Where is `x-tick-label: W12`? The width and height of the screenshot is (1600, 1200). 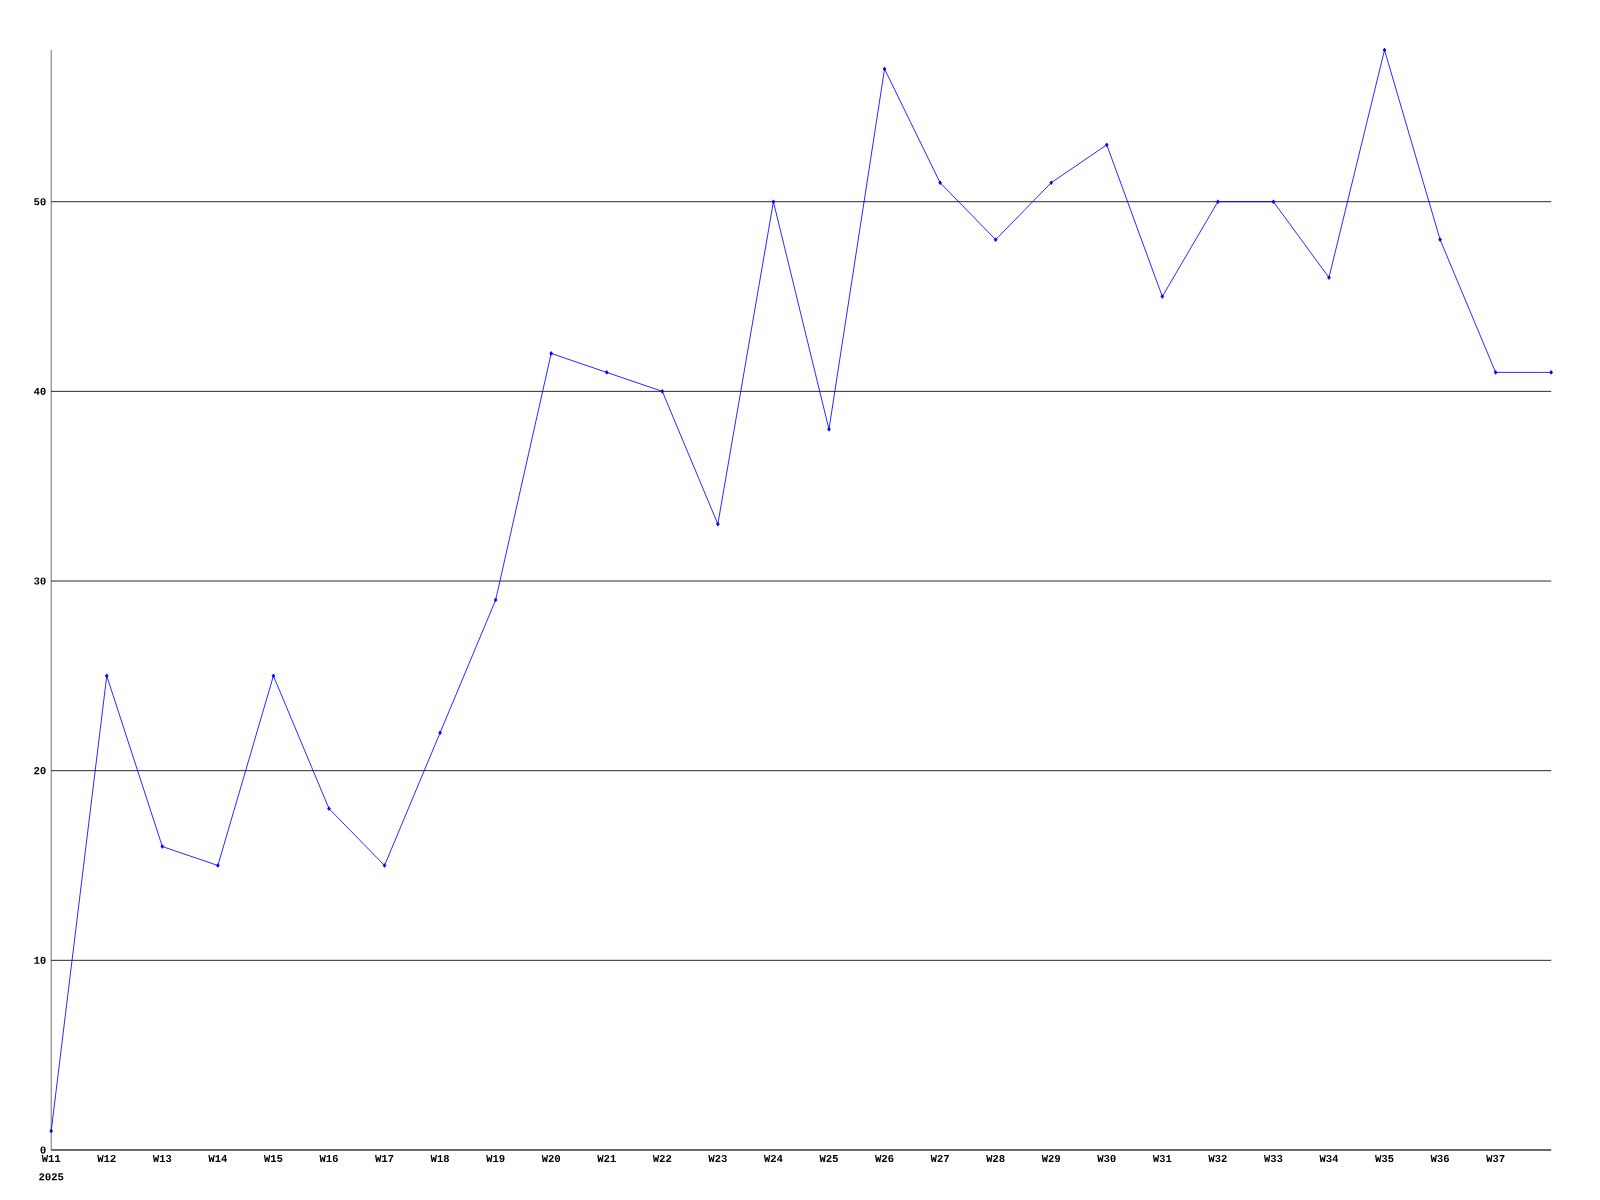 x-tick-label: W12 is located at coordinates (106, 1158).